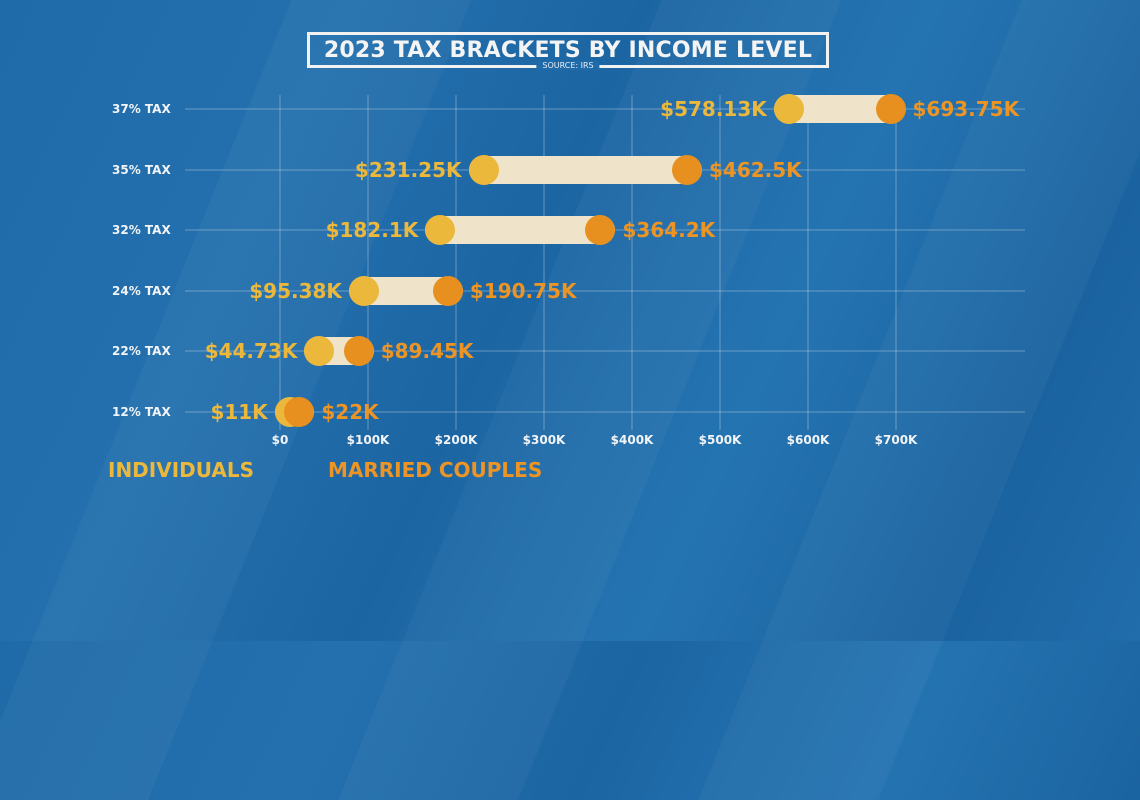 This screenshot has width=1140, height=800. I want to click on chart-title: 2023 TAX BRACKETS BY INCOME LEVEL, so click(568, 50).